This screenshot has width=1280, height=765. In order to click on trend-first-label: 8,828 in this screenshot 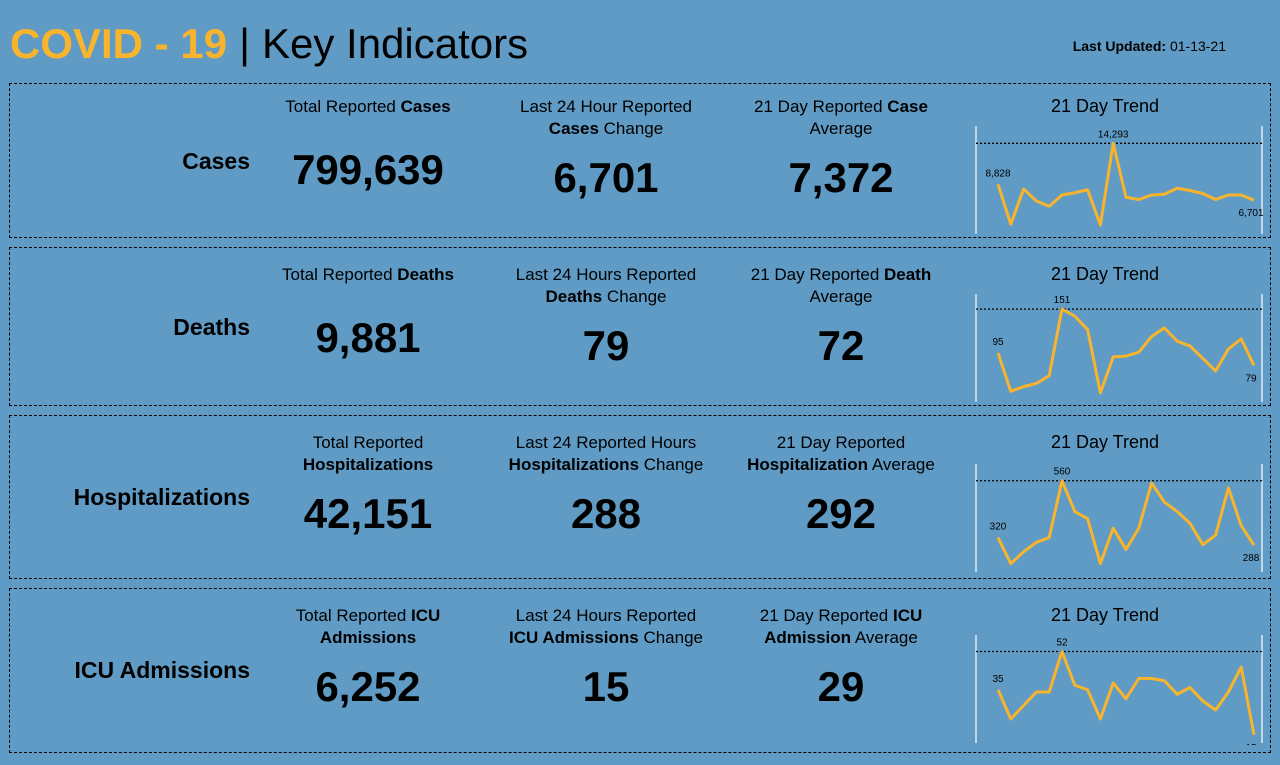, I will do `click(997, 173)`.